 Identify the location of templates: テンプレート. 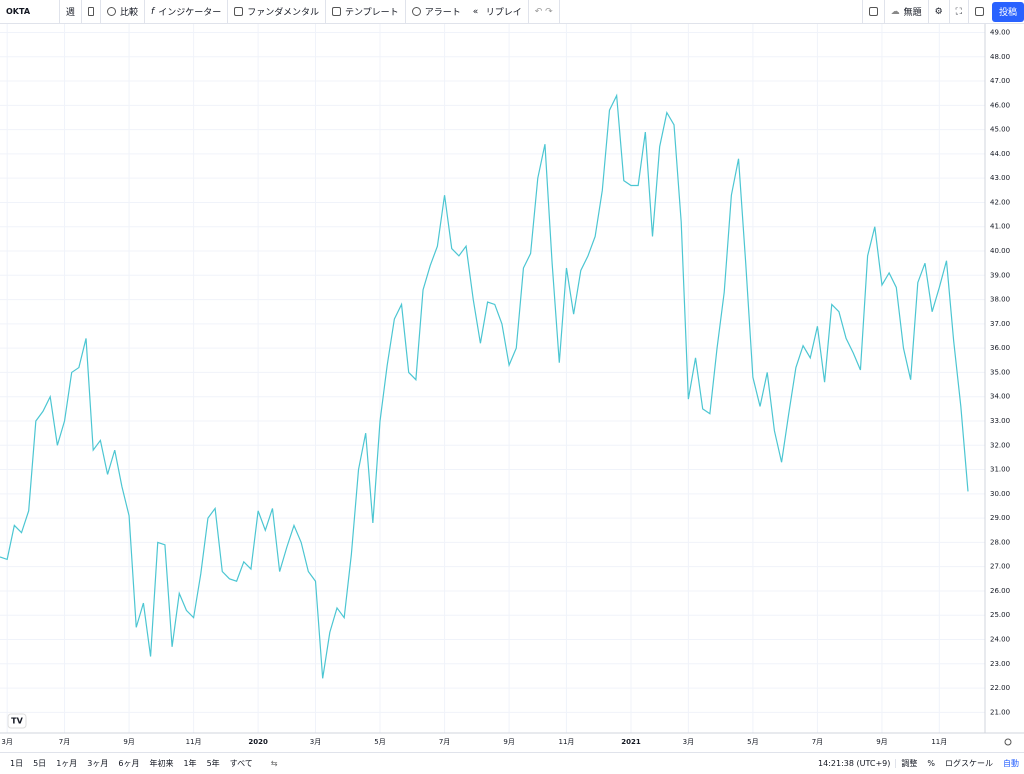
(366, 12).